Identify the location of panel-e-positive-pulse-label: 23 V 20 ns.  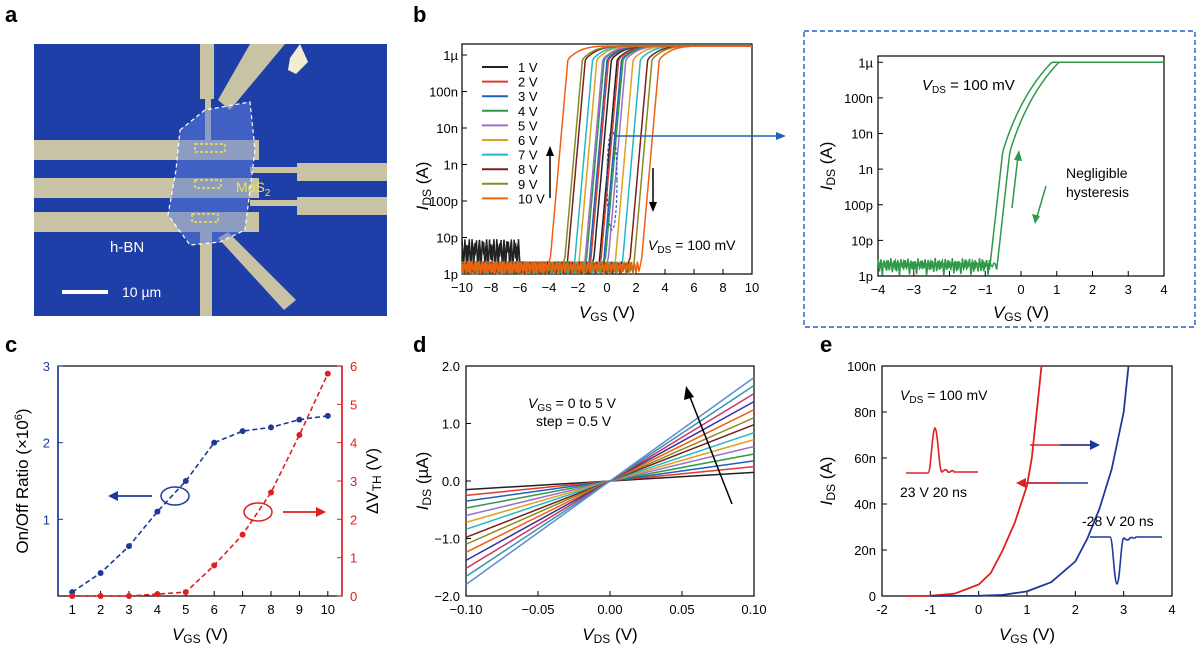
(933, 492).